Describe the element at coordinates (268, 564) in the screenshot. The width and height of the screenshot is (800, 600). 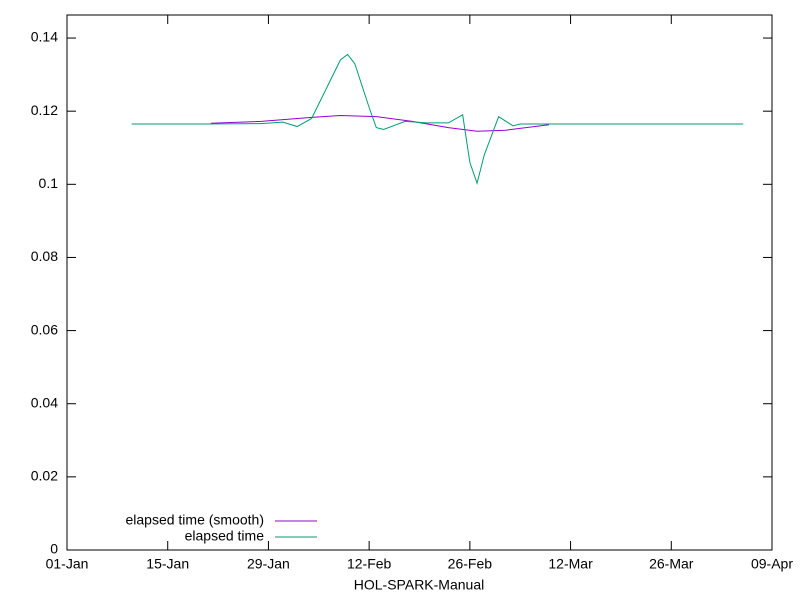
I see `x-tick-label: 29-Jan` at that location.